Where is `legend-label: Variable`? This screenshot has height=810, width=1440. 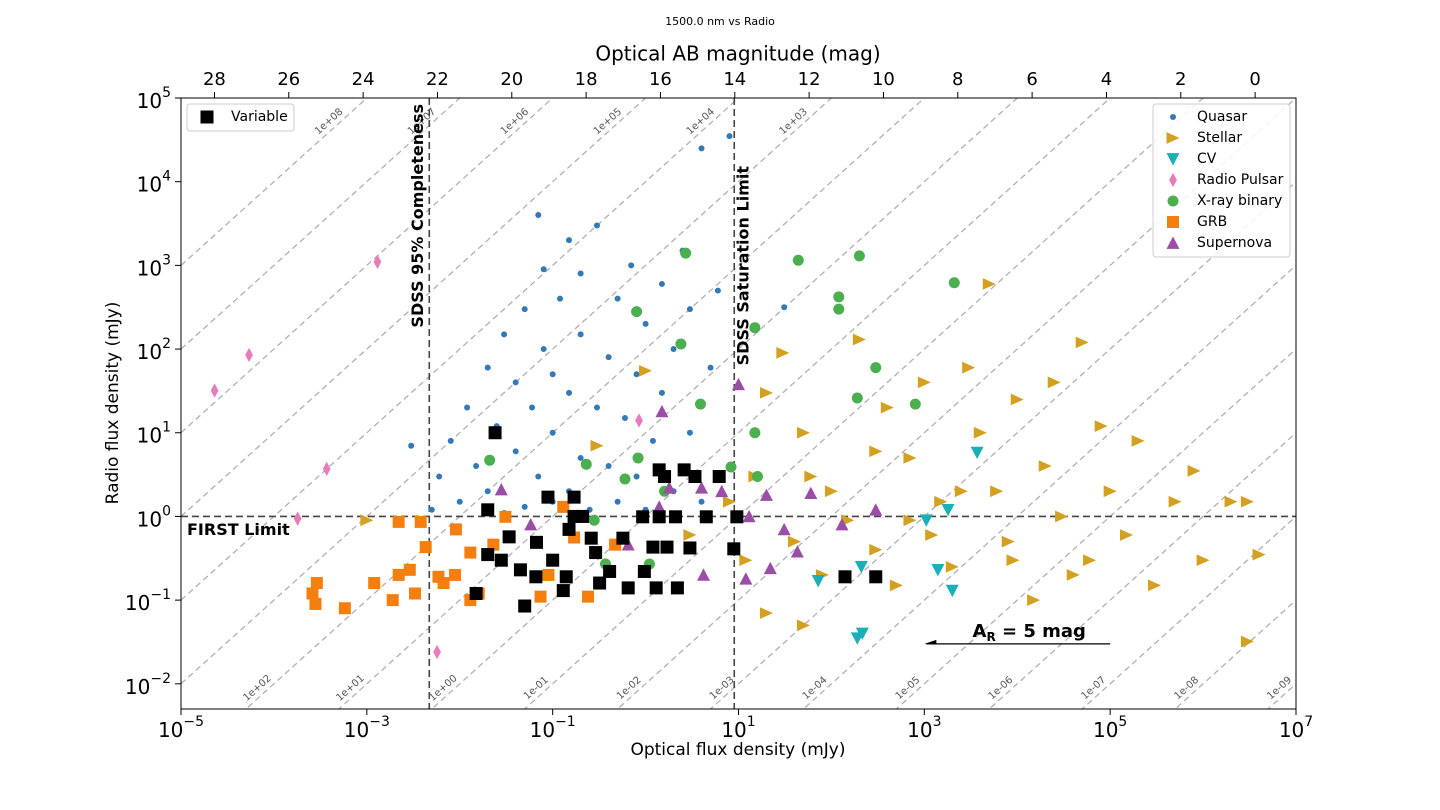 legend-label: Variable is located at coordinates (259, 117).